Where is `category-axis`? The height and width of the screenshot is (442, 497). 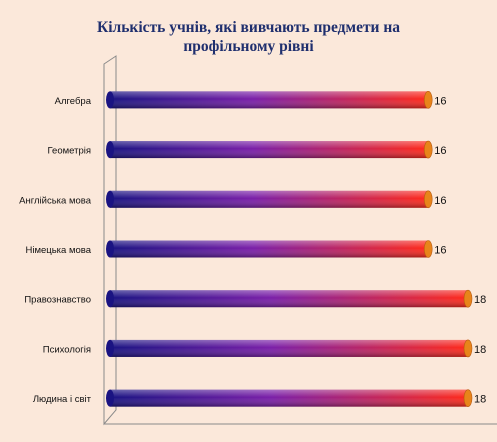 category-axis is located at coordinates (110, 240).